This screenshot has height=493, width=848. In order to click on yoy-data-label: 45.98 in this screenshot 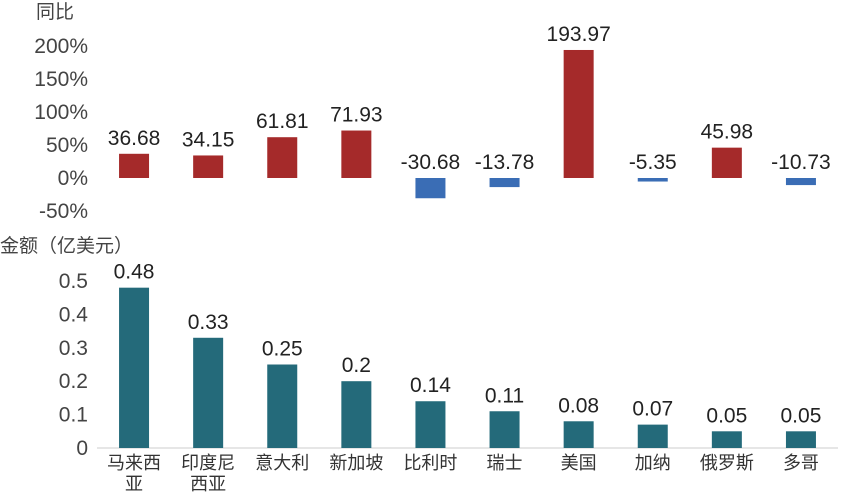, I will do `click(727, 132)`.